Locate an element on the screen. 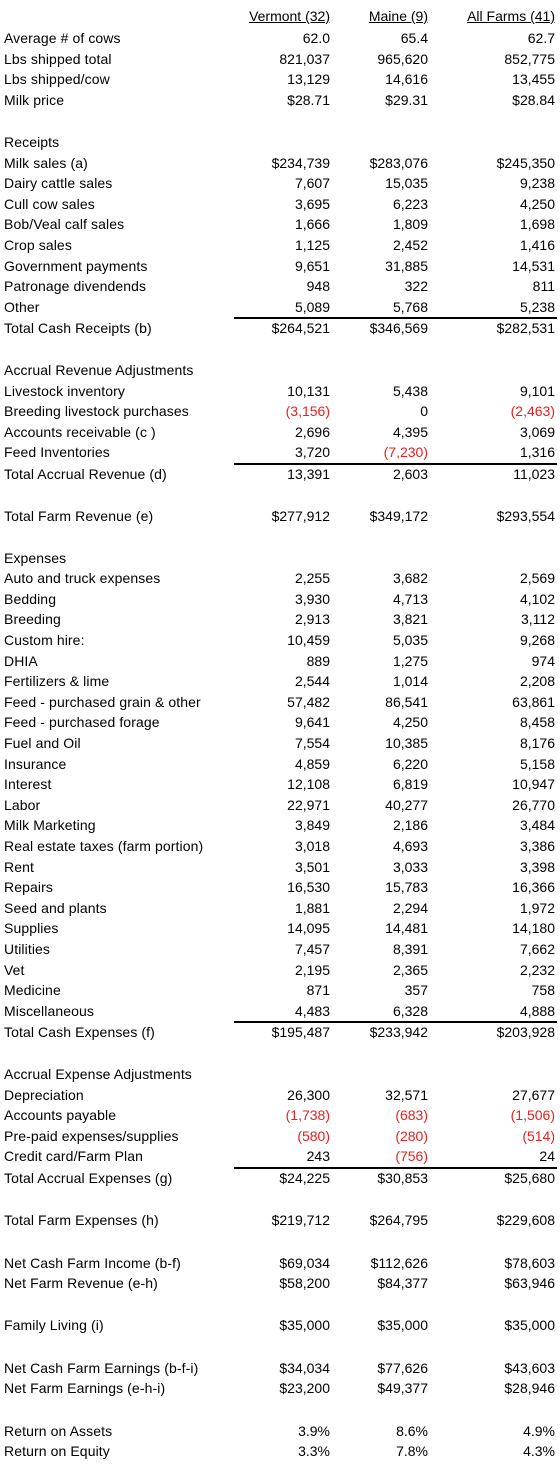 This screenshot has width=560, height=1479. cell-maine: 4,713 is located at coordinates (410, 598).